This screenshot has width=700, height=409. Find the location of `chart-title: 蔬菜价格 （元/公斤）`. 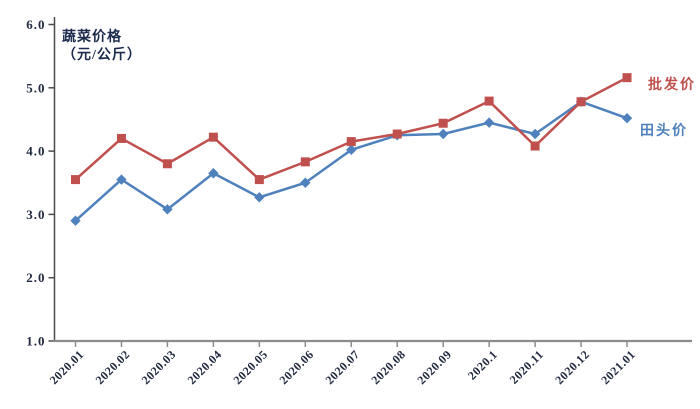

chart-title: 蔬菜价格 （元/公斤） is located at coordinates (102, 47).